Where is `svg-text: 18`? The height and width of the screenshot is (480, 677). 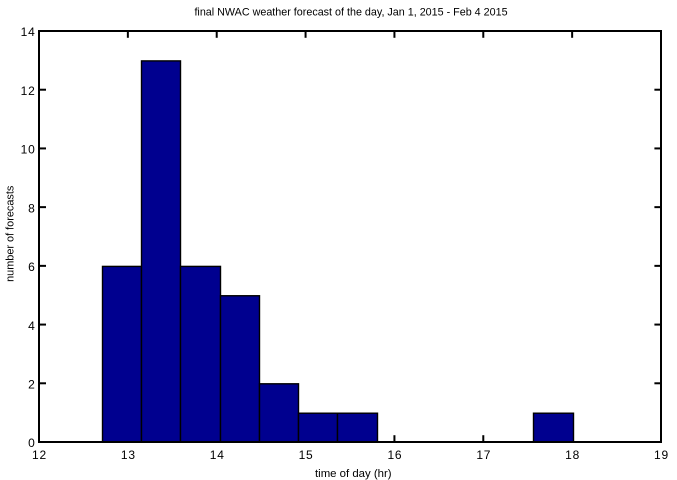
svg-text: 18 is located at coordinates (572, 455).